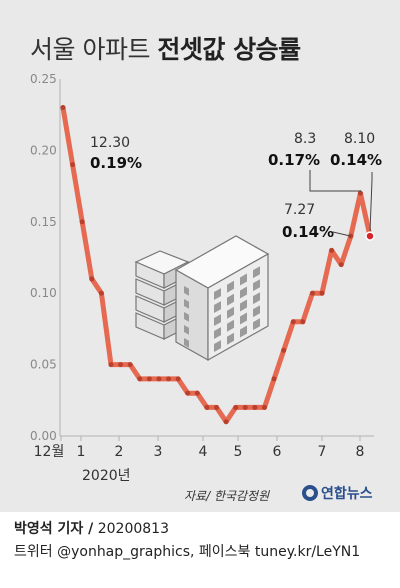 This screenshot has height=588, width=400. Describe the element at coordinates (106, 476) in the screenshot. I see `x-tick-year: 2020년` at that location.